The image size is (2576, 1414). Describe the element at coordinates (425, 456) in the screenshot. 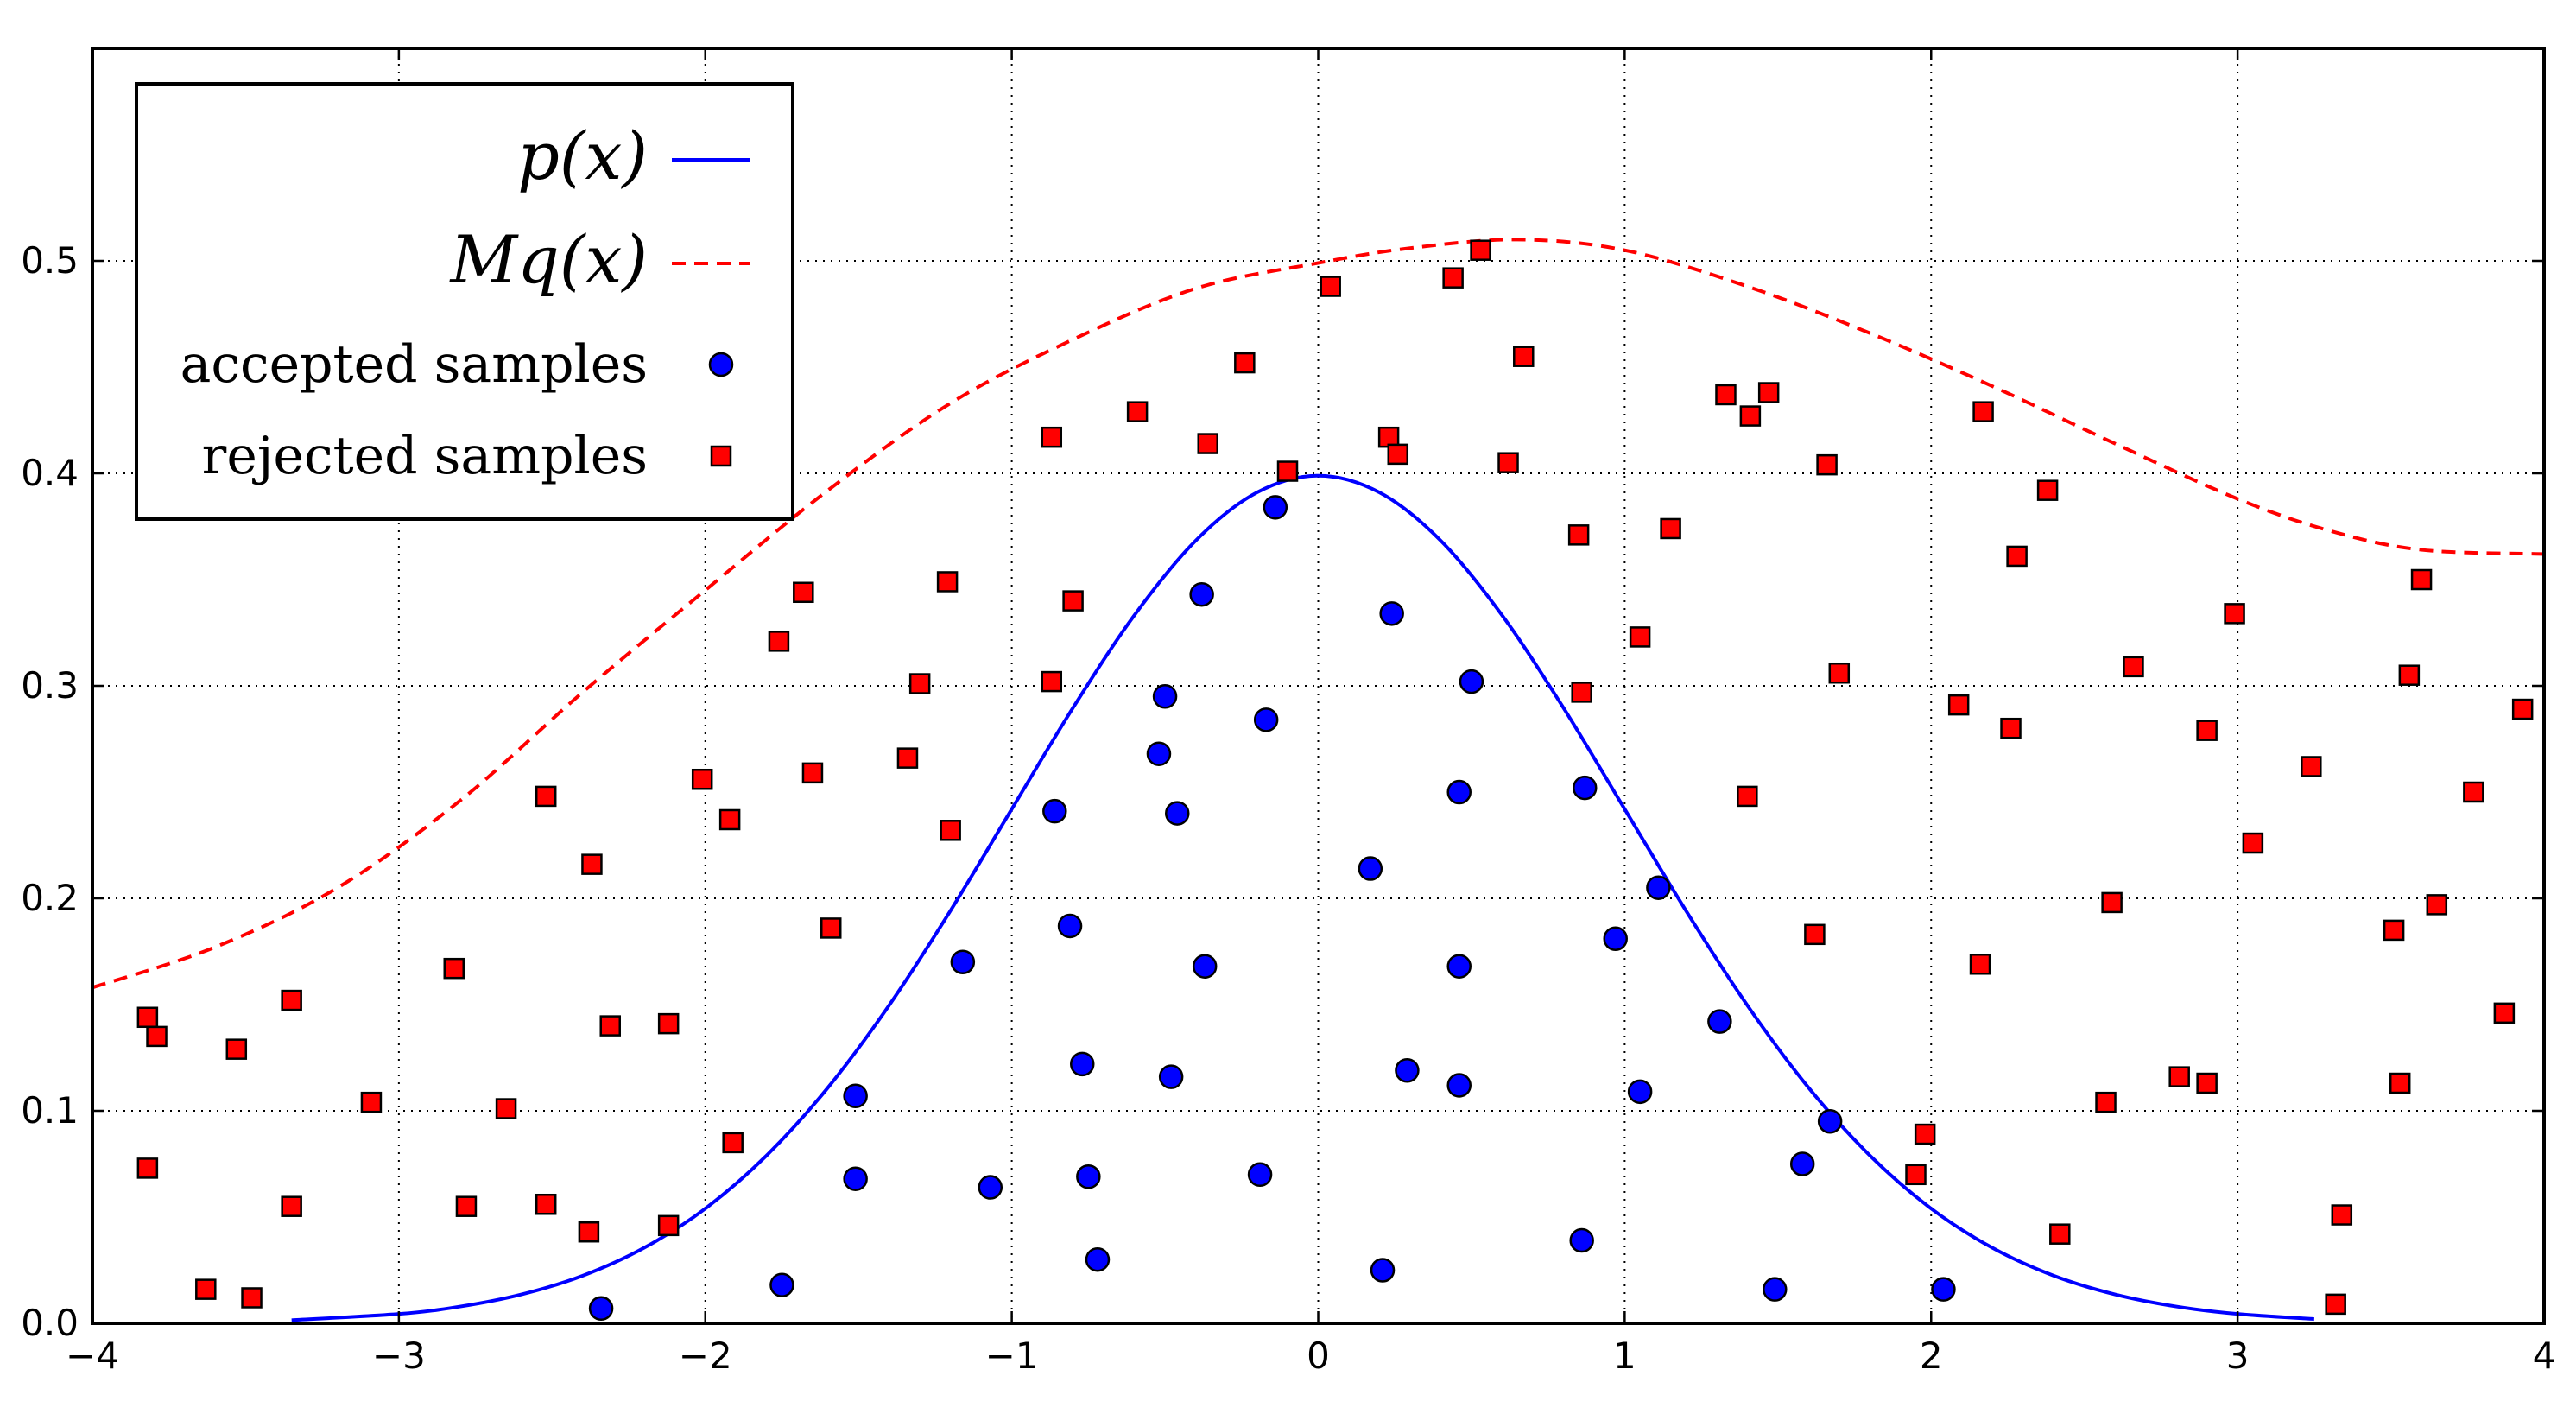

I see `legend-label: rejected samples` at that location.